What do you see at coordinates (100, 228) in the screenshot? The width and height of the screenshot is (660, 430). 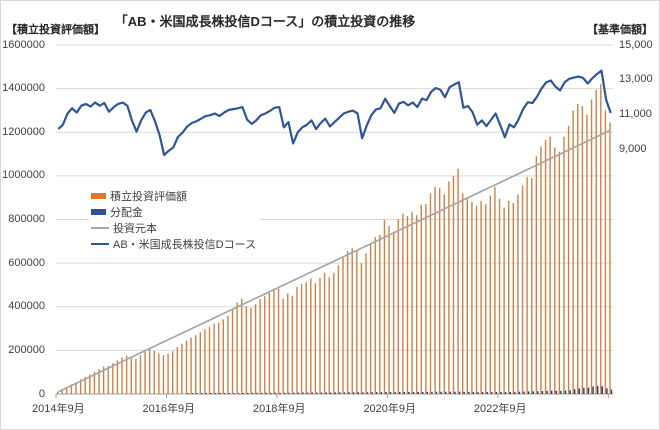 I see `principal-line-swatch-icon` at bounding box center [100, 228].